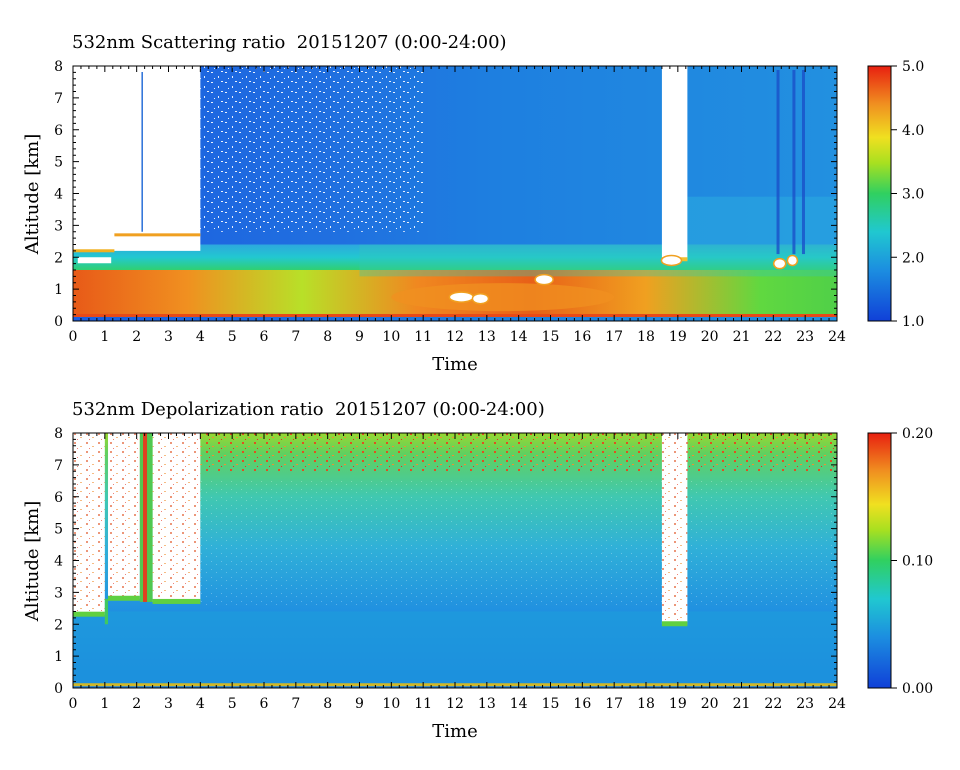  I want to click on colorbar-ticks: 1.0 2.0 3.0 4.0 5.0, so click(907, 194).